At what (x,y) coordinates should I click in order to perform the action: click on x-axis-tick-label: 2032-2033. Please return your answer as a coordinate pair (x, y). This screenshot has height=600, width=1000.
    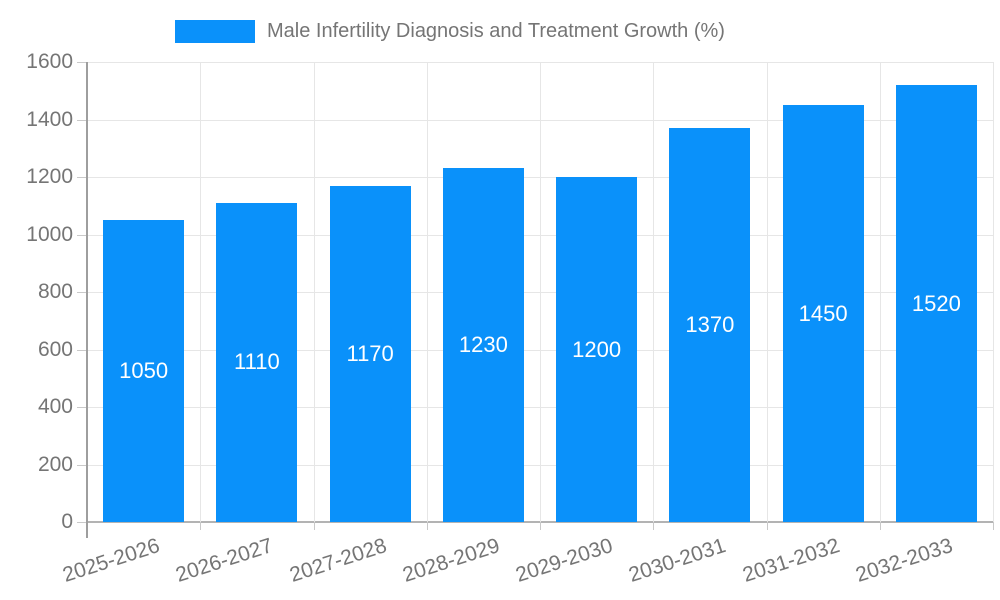
    Looking at the image, I should click on (904, 560).